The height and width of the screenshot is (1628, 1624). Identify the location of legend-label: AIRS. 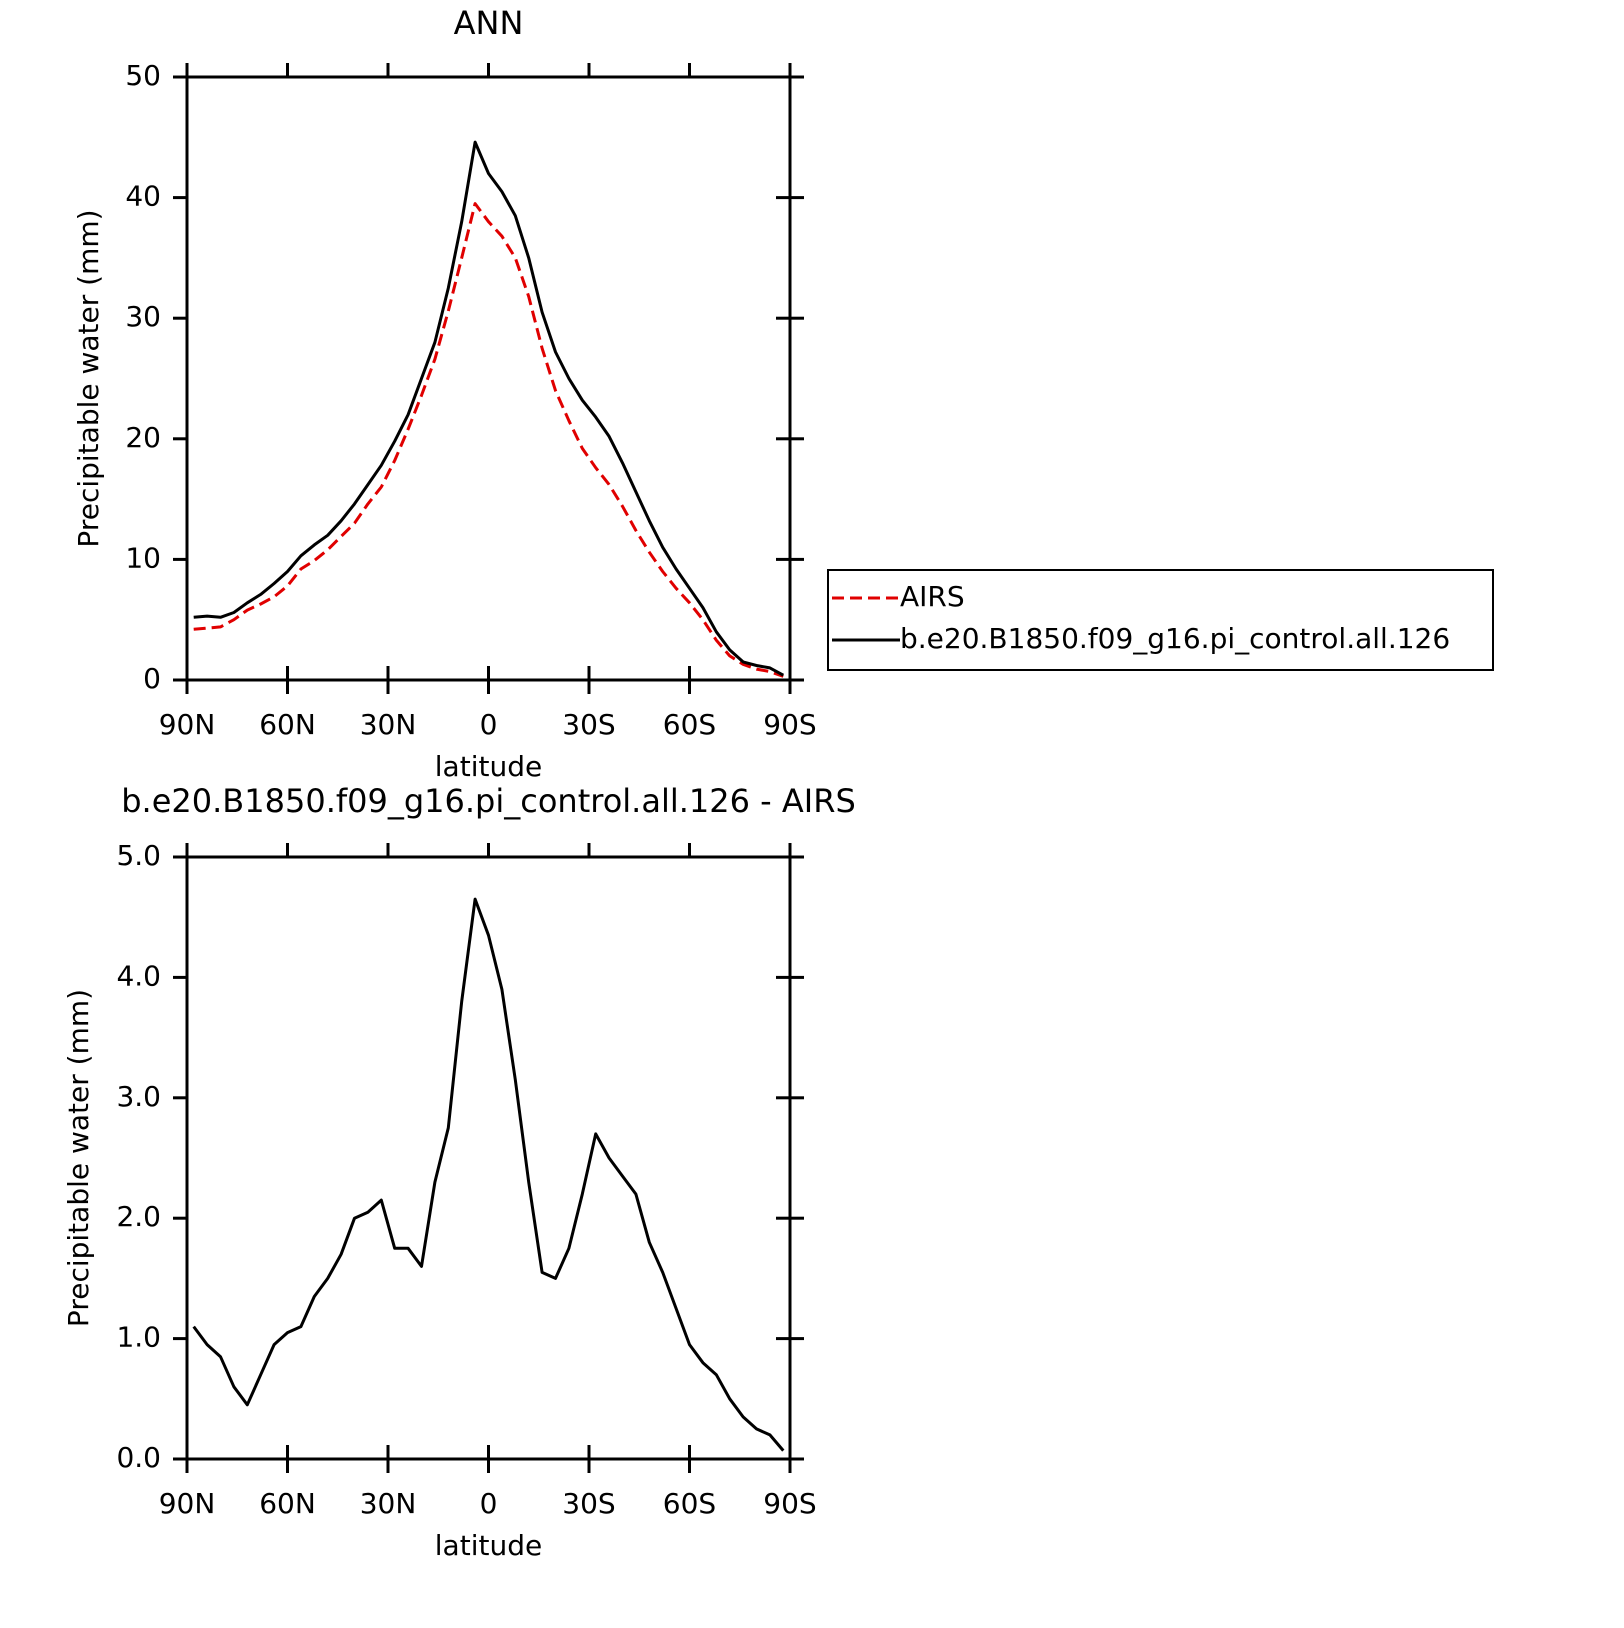
(932, 596).